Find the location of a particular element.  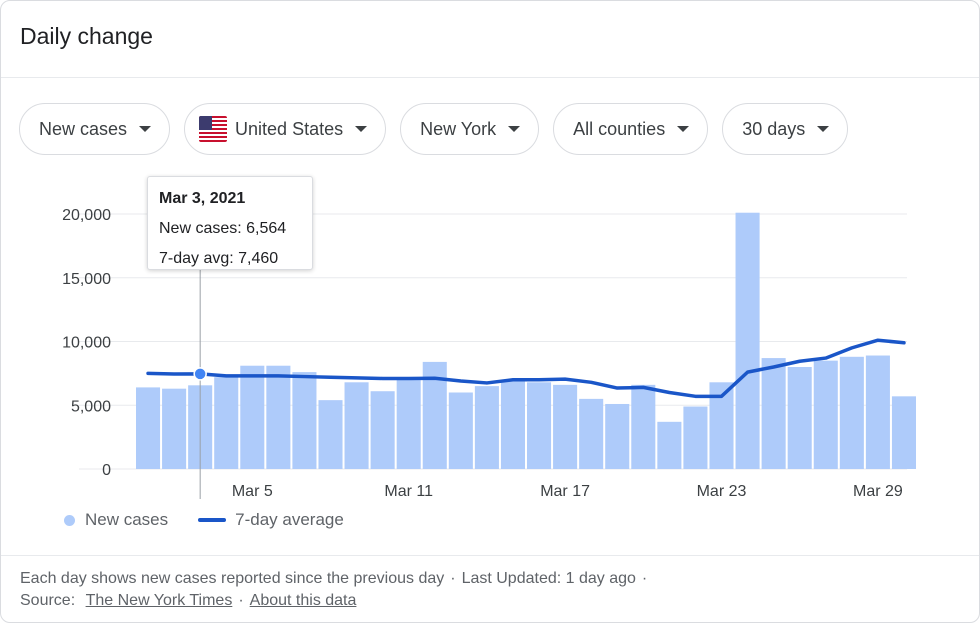

range-filter-label: 30 days is located at coordinates (774, 128).